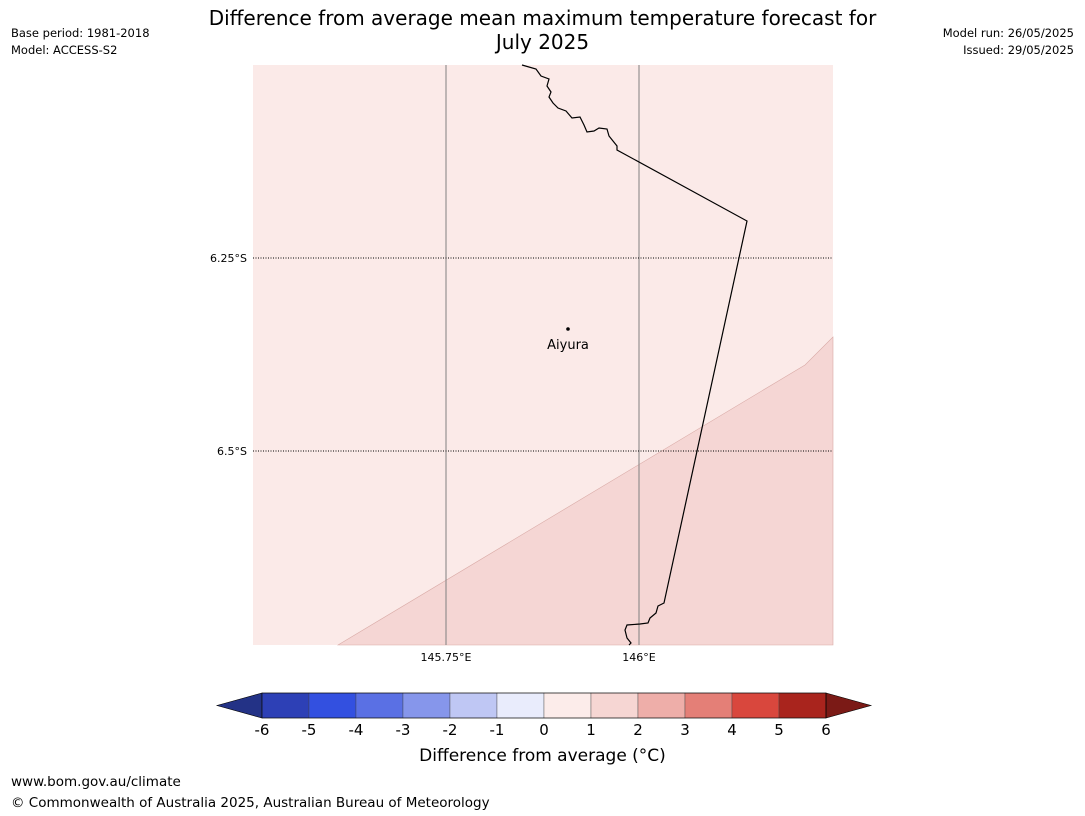 Image resolution: width=1085 pixels, height=816 pixels. What do you see at coordinates (732, 730) in the screenshot?
I see `colorbar-tick-label: 4` at bounding box center [732, 730].